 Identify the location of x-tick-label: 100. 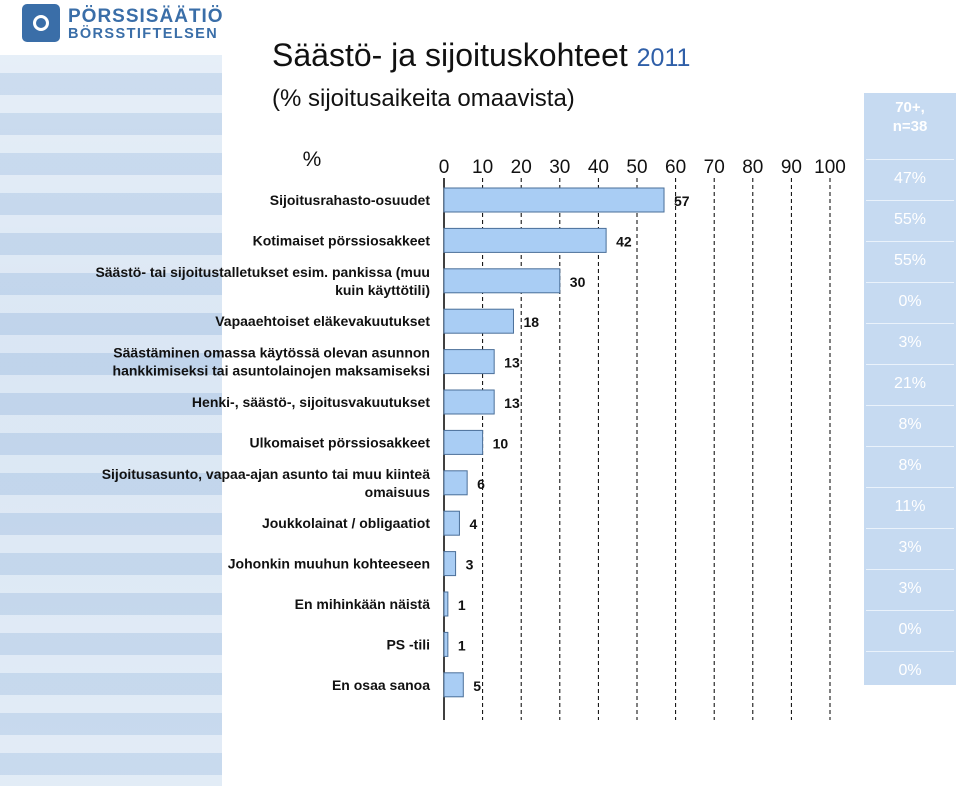
(830, 167).